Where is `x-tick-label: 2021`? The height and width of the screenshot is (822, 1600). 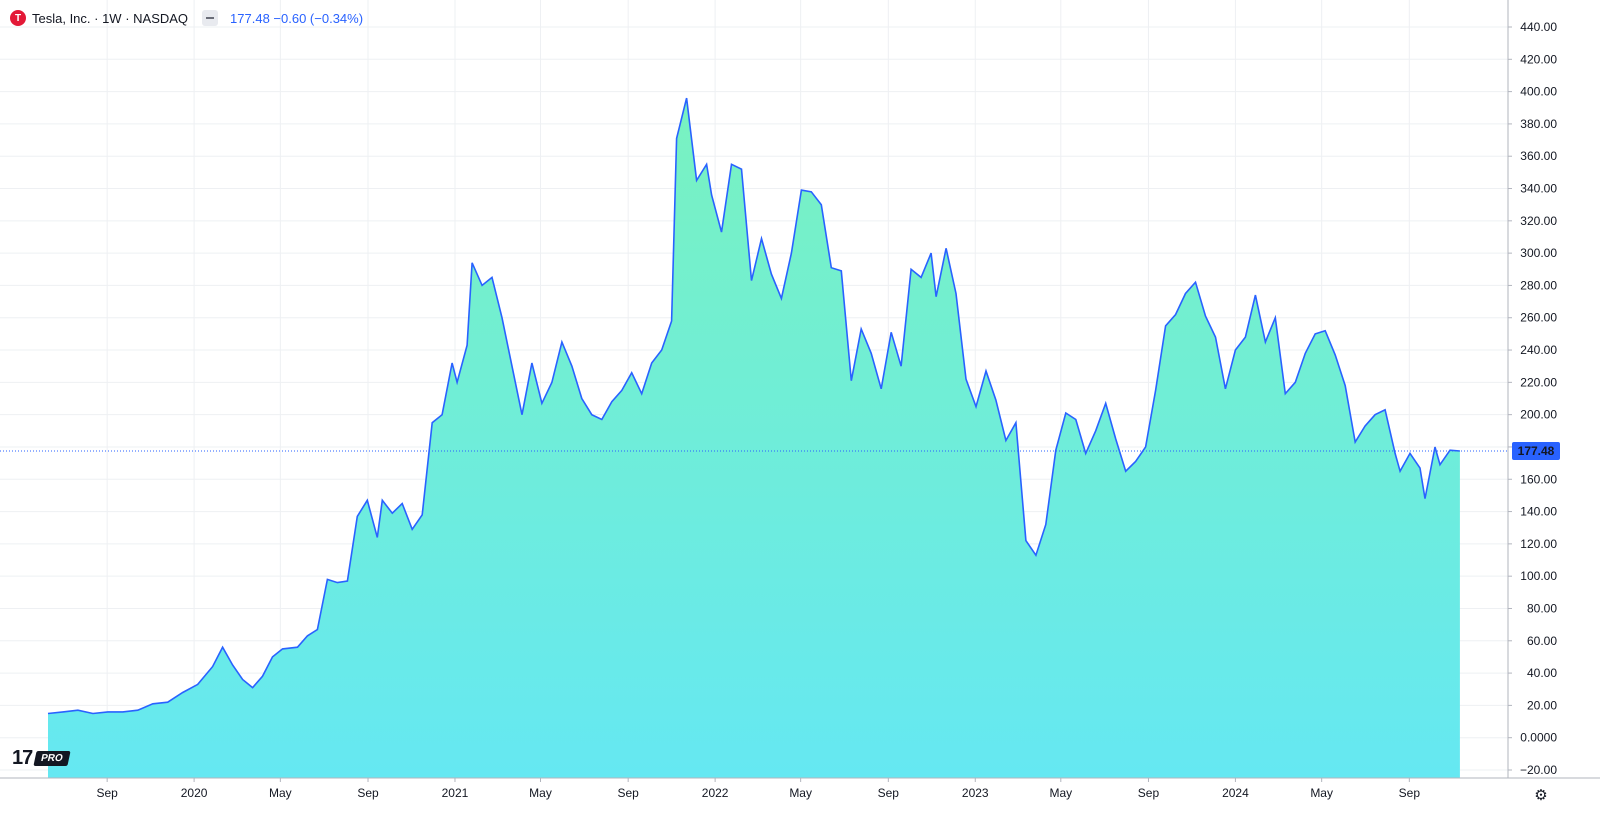
x-tick-label: 2021 is located at coordinates (455, 793).